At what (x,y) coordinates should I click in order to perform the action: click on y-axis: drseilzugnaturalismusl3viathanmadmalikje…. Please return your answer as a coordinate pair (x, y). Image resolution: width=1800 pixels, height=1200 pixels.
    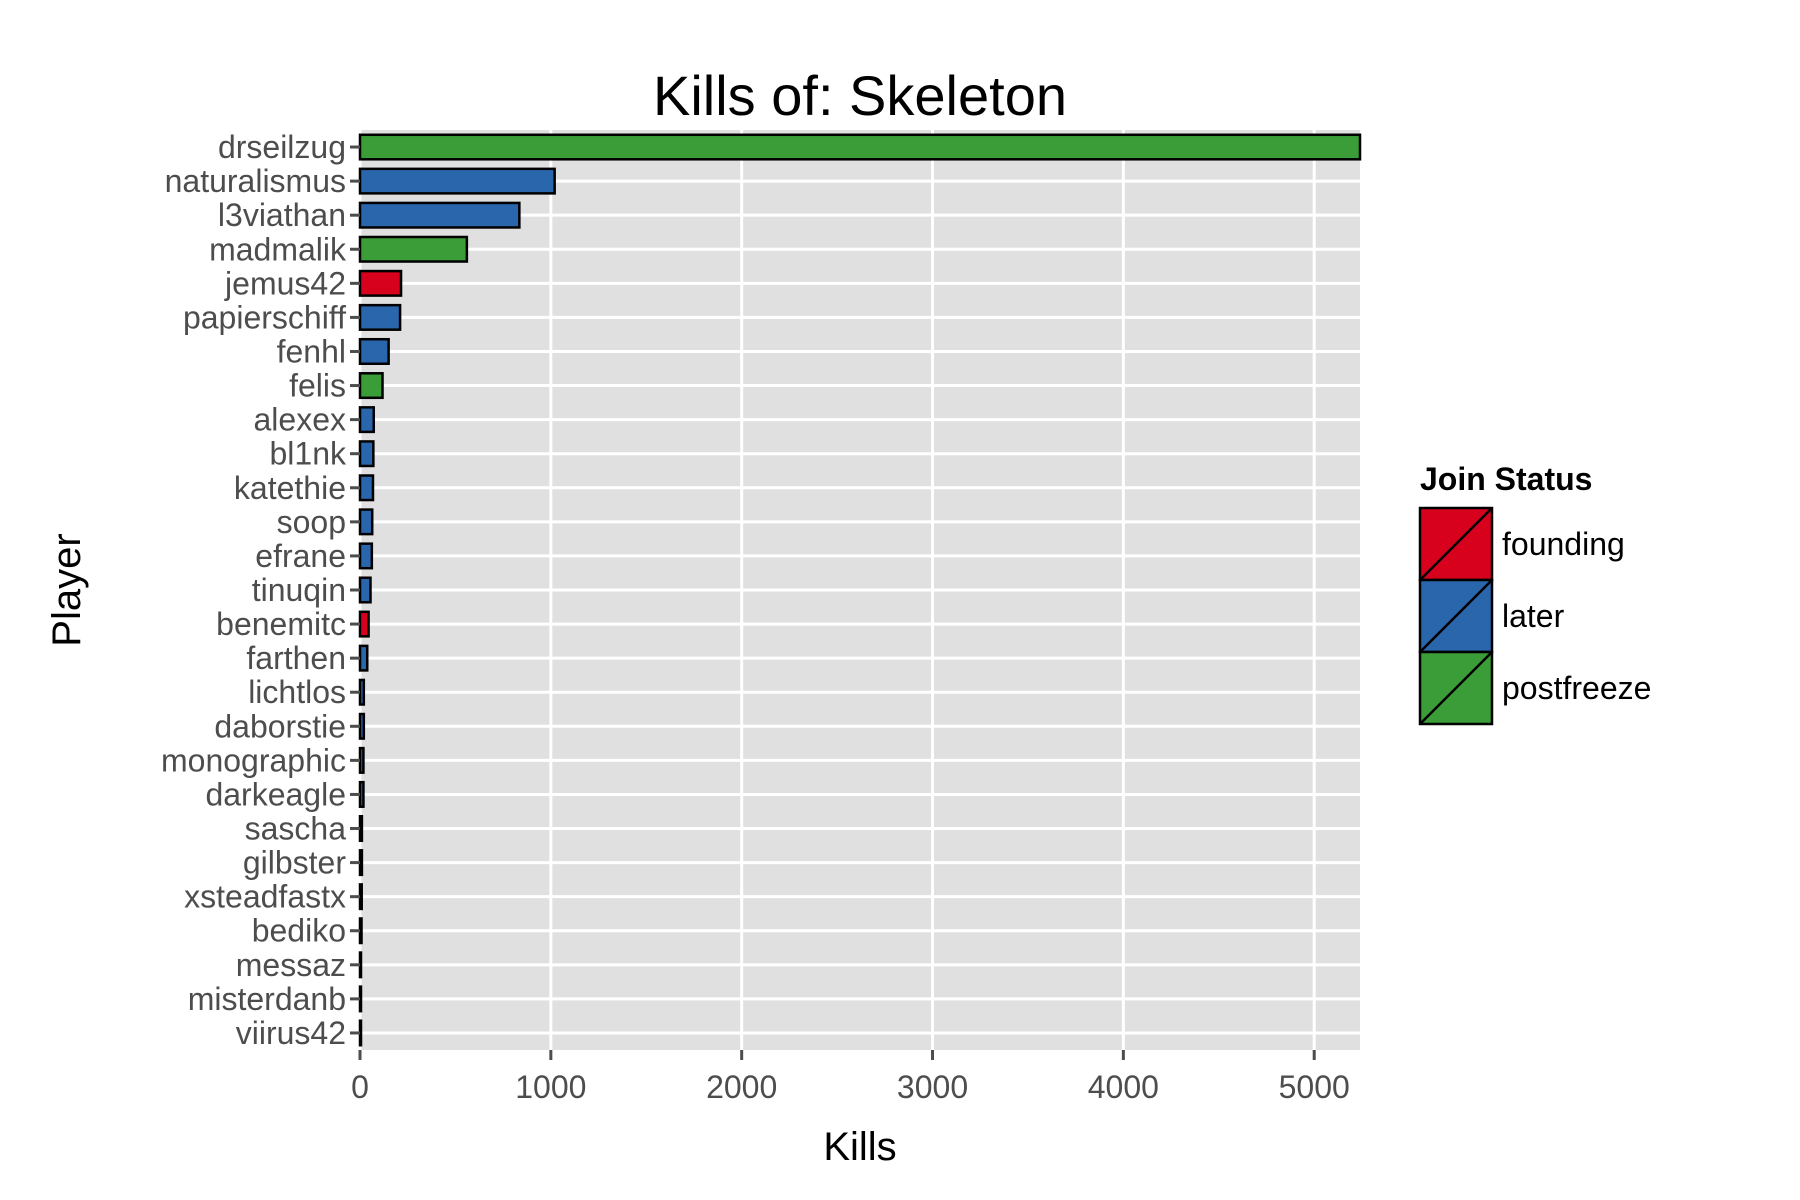
    Looking at the image, I should click on (260, 590).